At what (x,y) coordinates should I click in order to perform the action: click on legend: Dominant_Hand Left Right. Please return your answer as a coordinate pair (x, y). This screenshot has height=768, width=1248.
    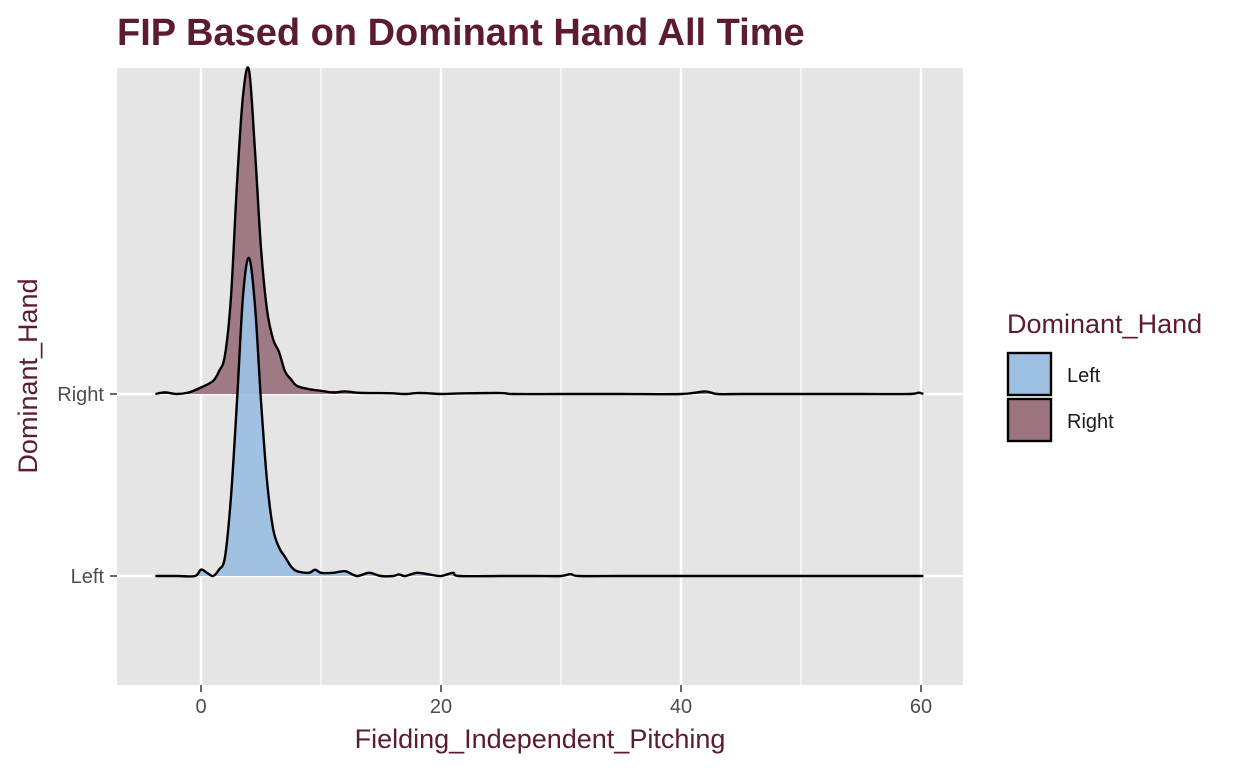
    Looking at the image, I should click on (1104, 375).